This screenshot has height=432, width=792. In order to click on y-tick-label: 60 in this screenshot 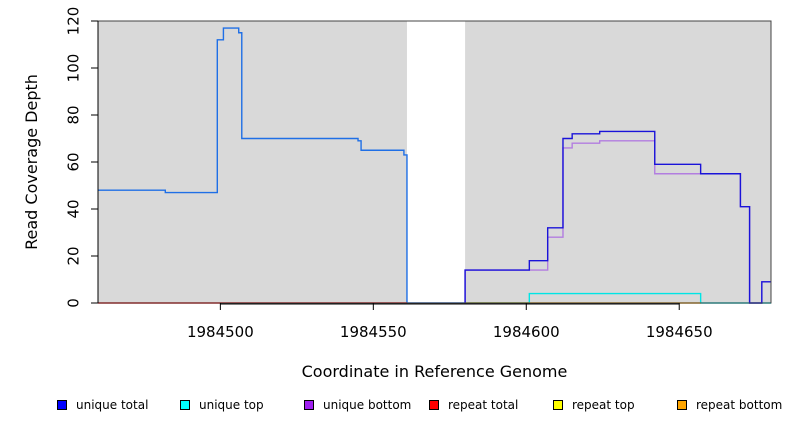, I will do `click(74, 161)`.